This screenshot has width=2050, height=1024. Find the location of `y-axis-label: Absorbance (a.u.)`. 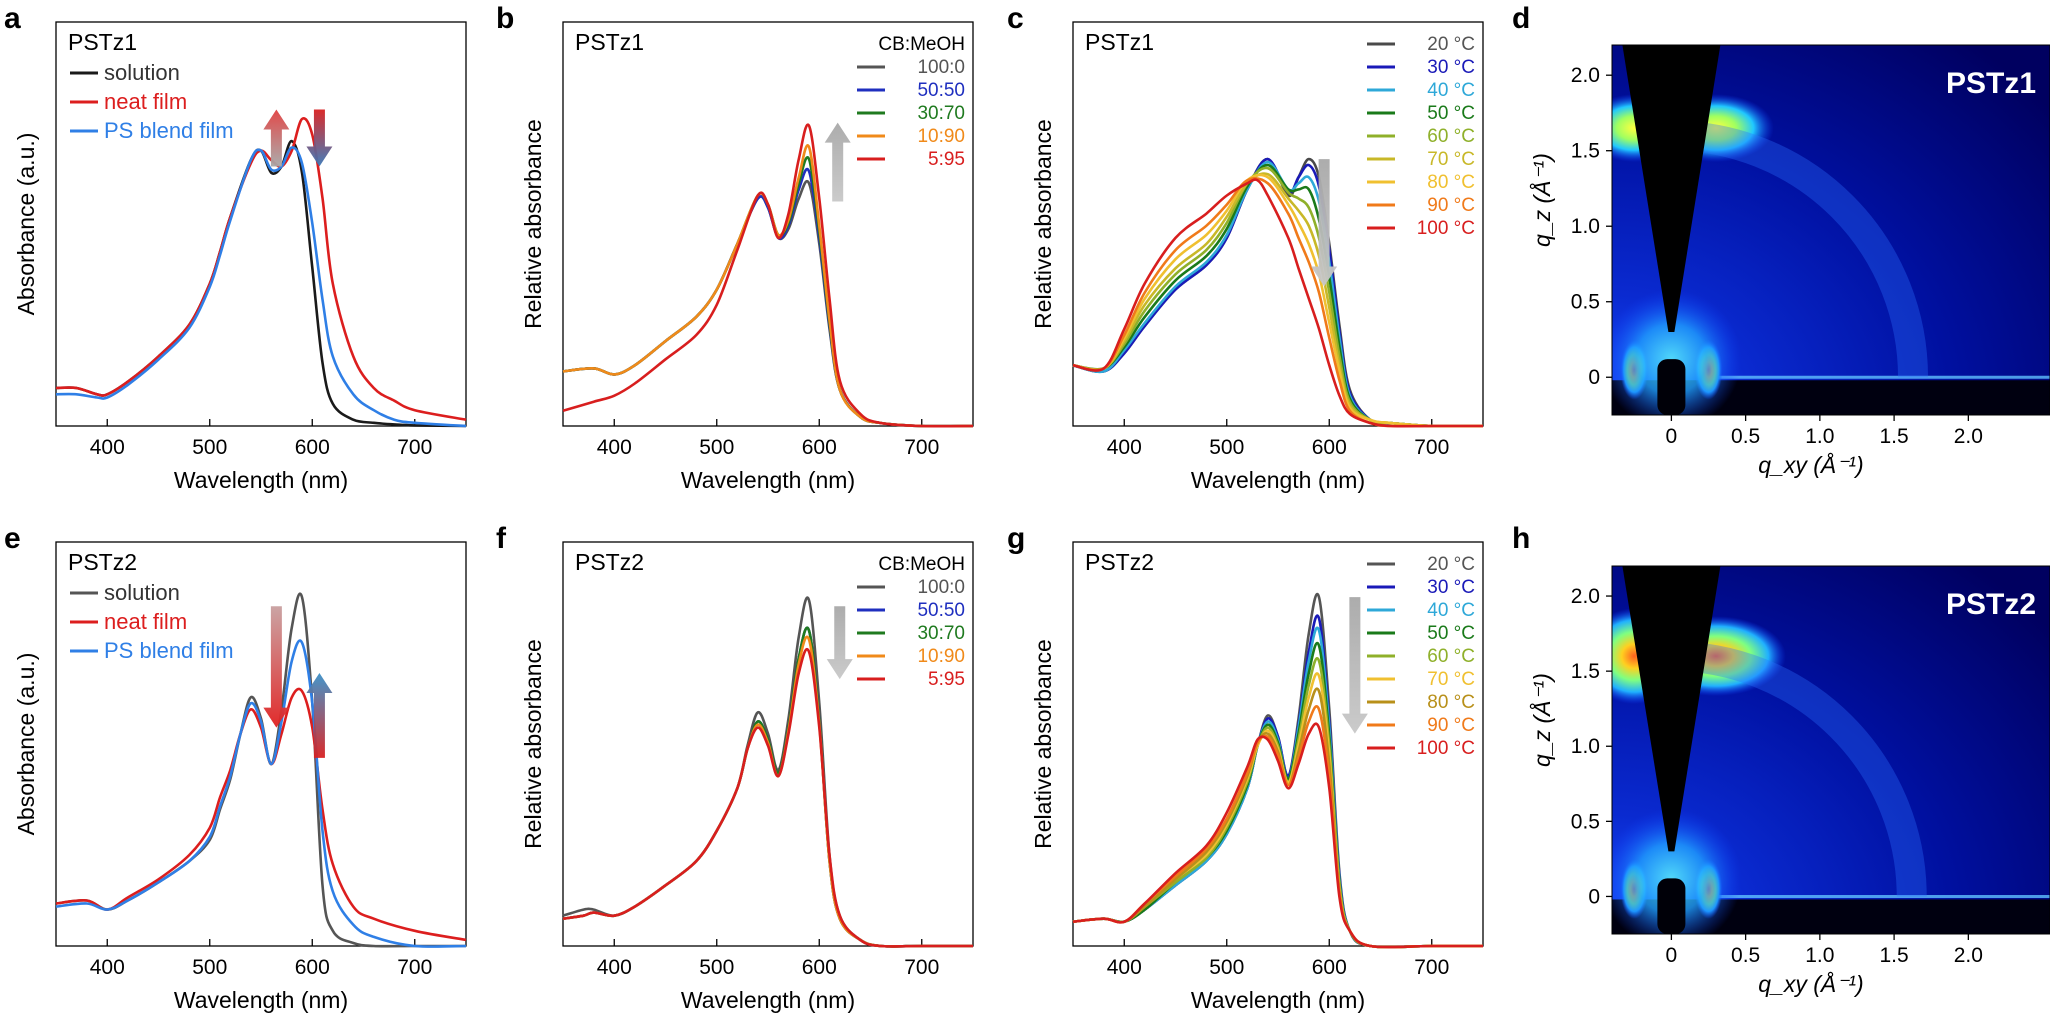

y-axis-label: Absorbance (a.u.) is located at coordinates (26, 744).